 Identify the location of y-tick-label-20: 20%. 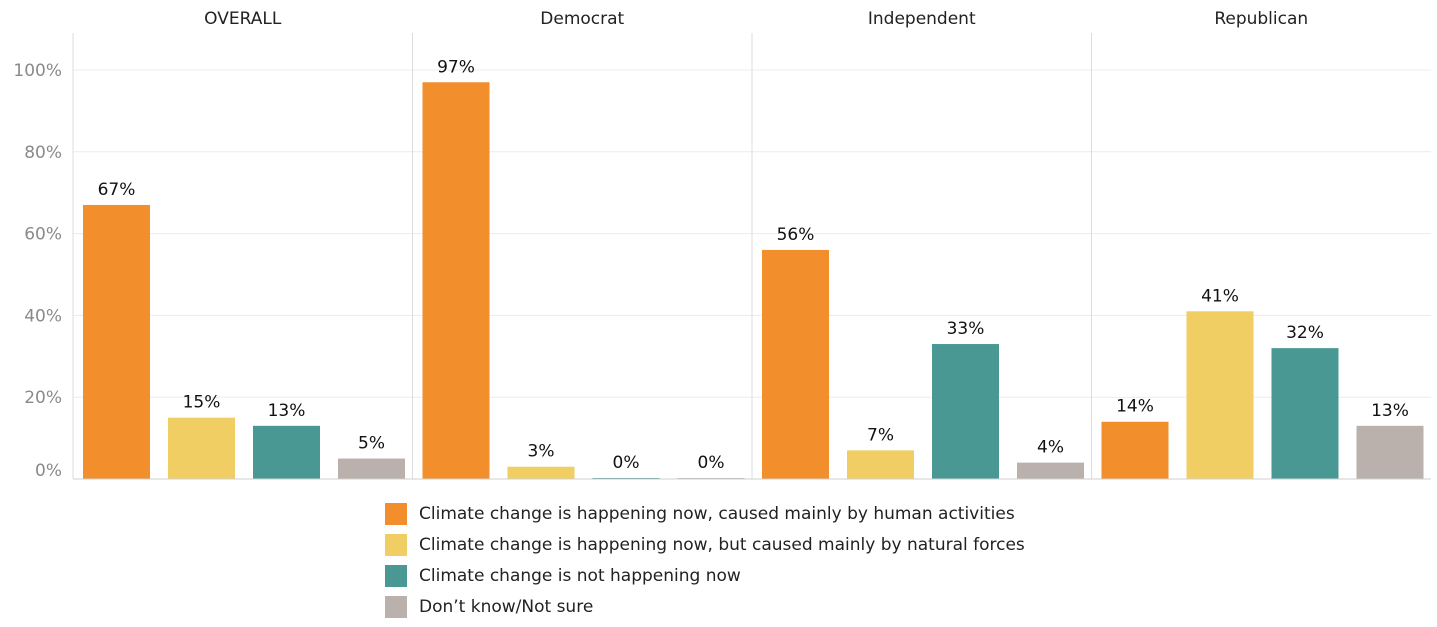
(43, 398).